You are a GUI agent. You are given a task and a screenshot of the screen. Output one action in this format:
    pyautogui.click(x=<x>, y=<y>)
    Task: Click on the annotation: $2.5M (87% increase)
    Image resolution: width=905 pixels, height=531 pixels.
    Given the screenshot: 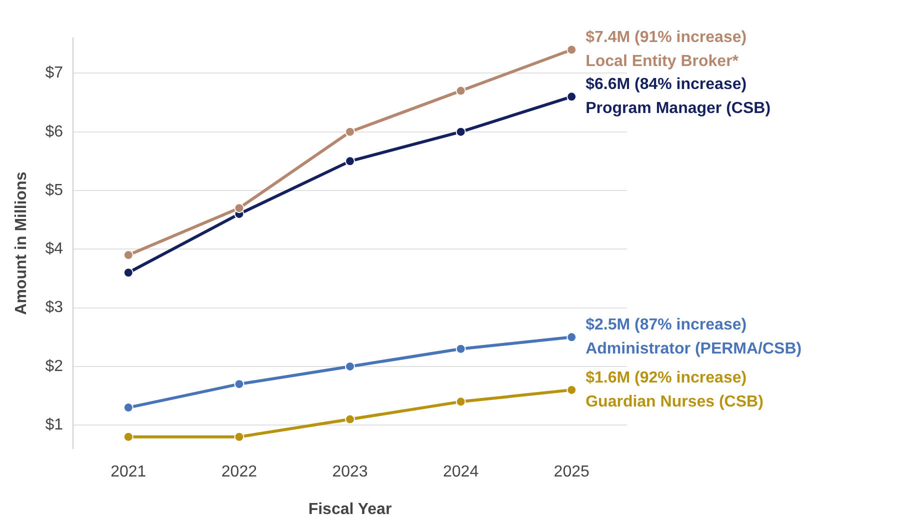 What is the action you would take?
    pyautogui.click(x=666, y=325)
    